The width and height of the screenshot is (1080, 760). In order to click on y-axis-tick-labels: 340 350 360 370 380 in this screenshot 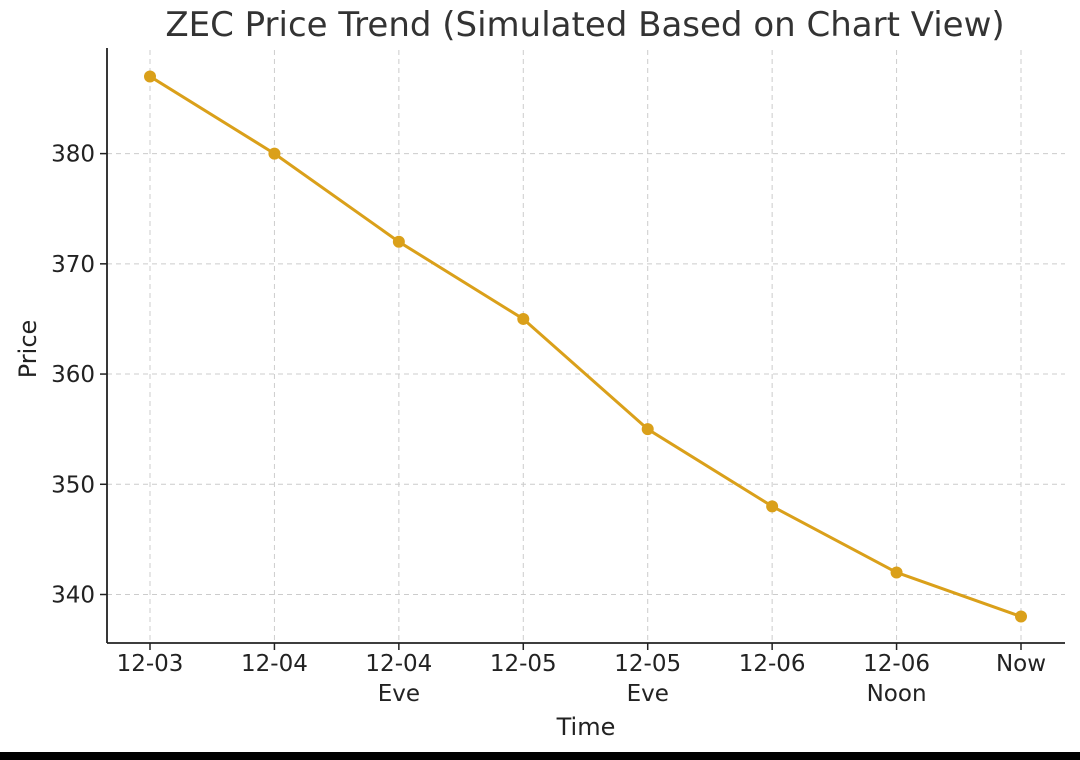, I will do `click(73, 375)`.